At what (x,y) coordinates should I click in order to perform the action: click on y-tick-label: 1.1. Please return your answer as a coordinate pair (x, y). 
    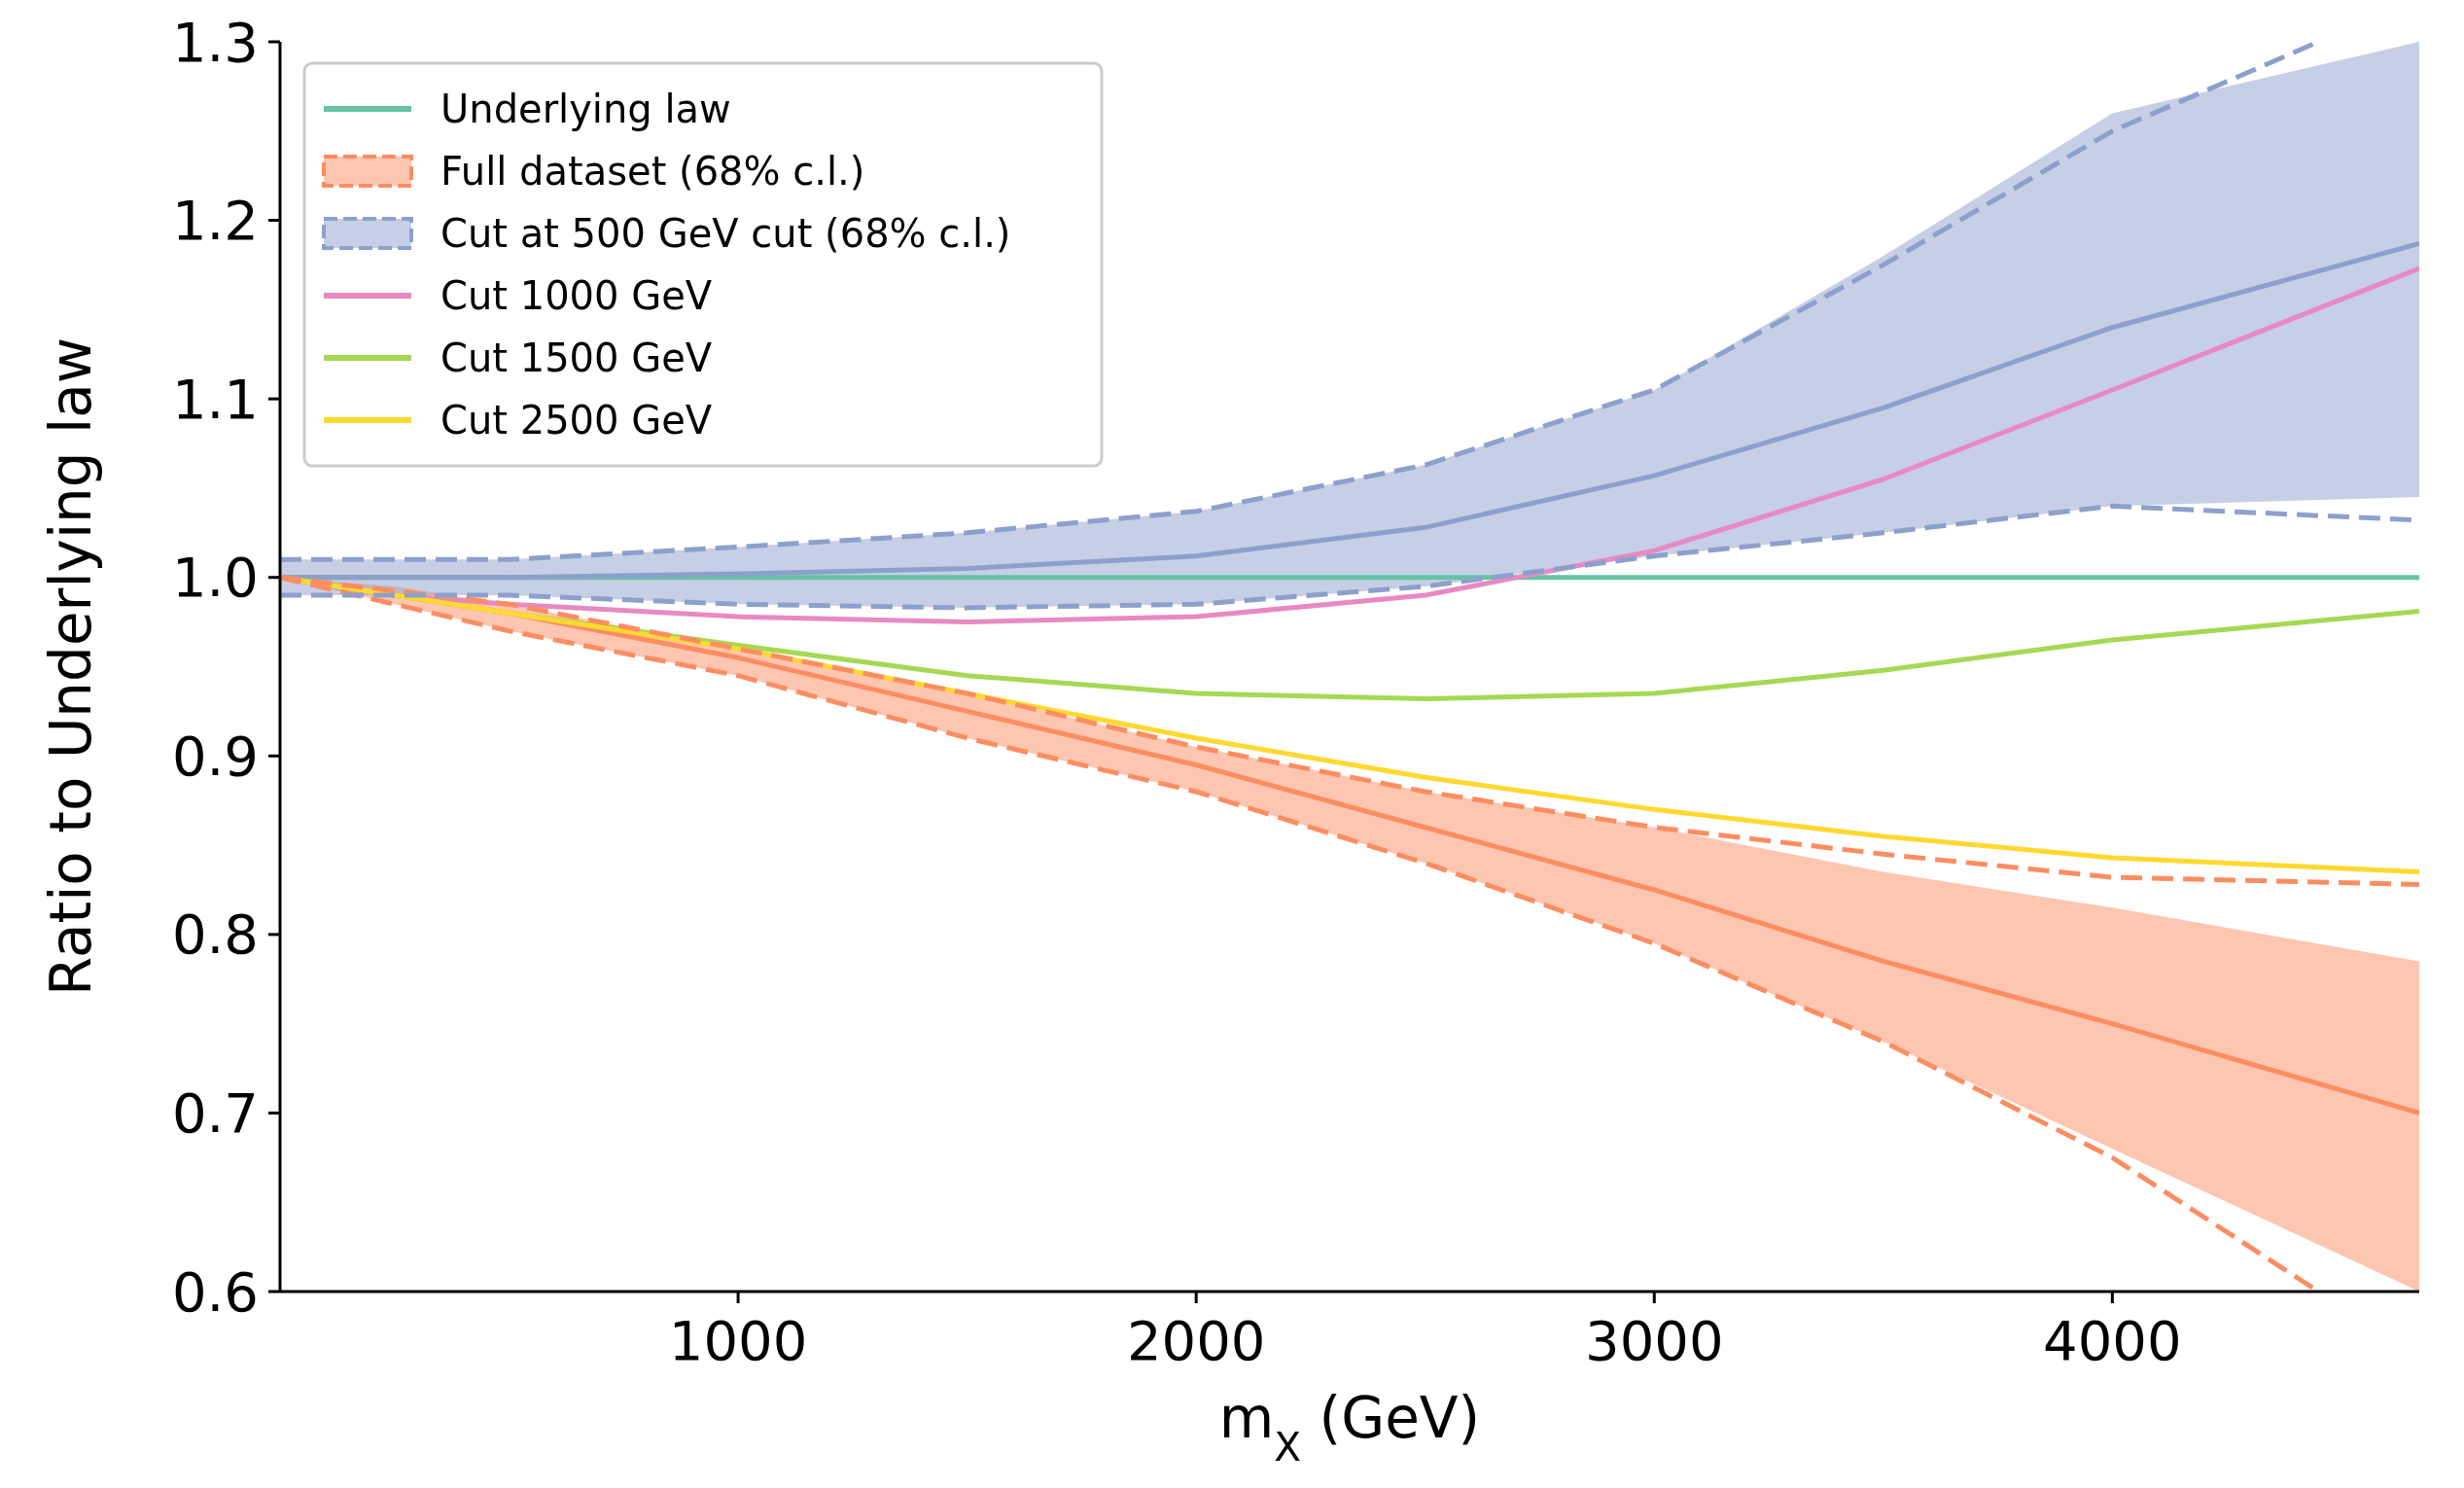
    Looking at the image, I should click on (215, 399).